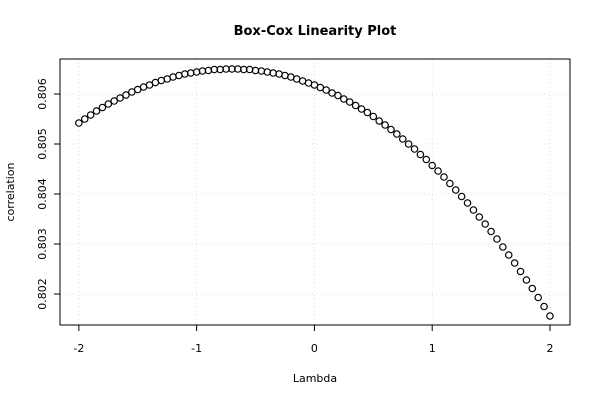 The width and height of the screenshot is (599, 400). Describe the element at coordinates (10, 191) in the screenshot. I see `y-axis-label: correlation` at that location.